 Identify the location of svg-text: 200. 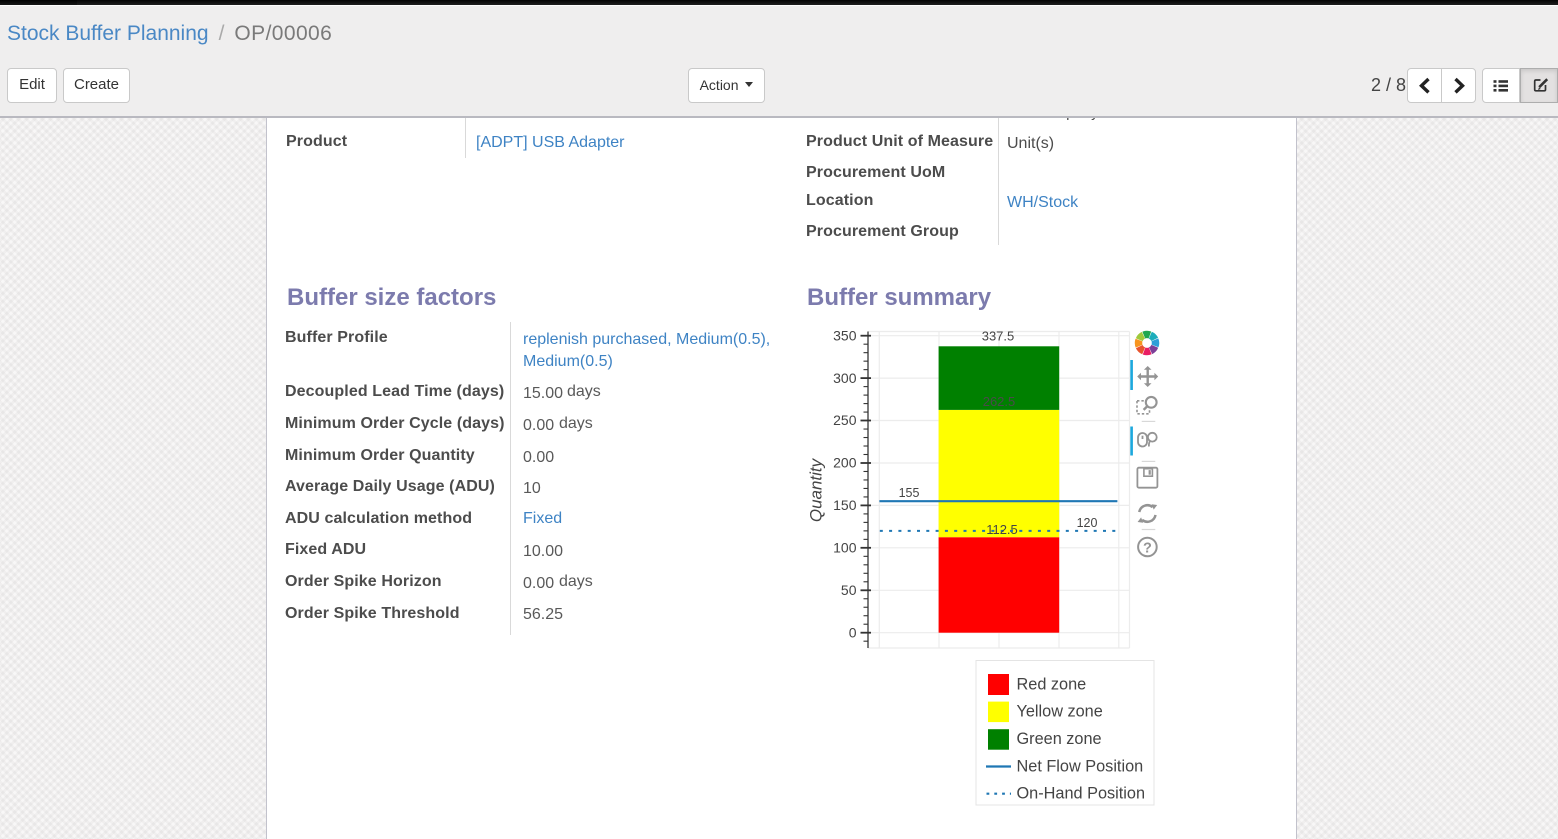
(845, 463).